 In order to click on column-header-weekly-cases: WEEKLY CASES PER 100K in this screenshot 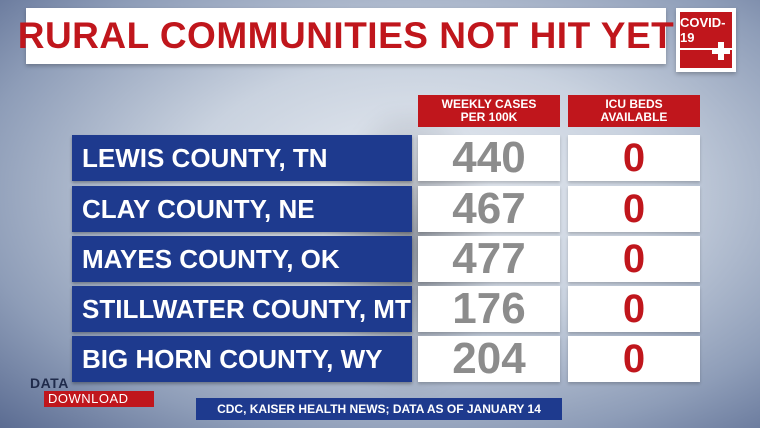, I will do `click(489, 111)`.